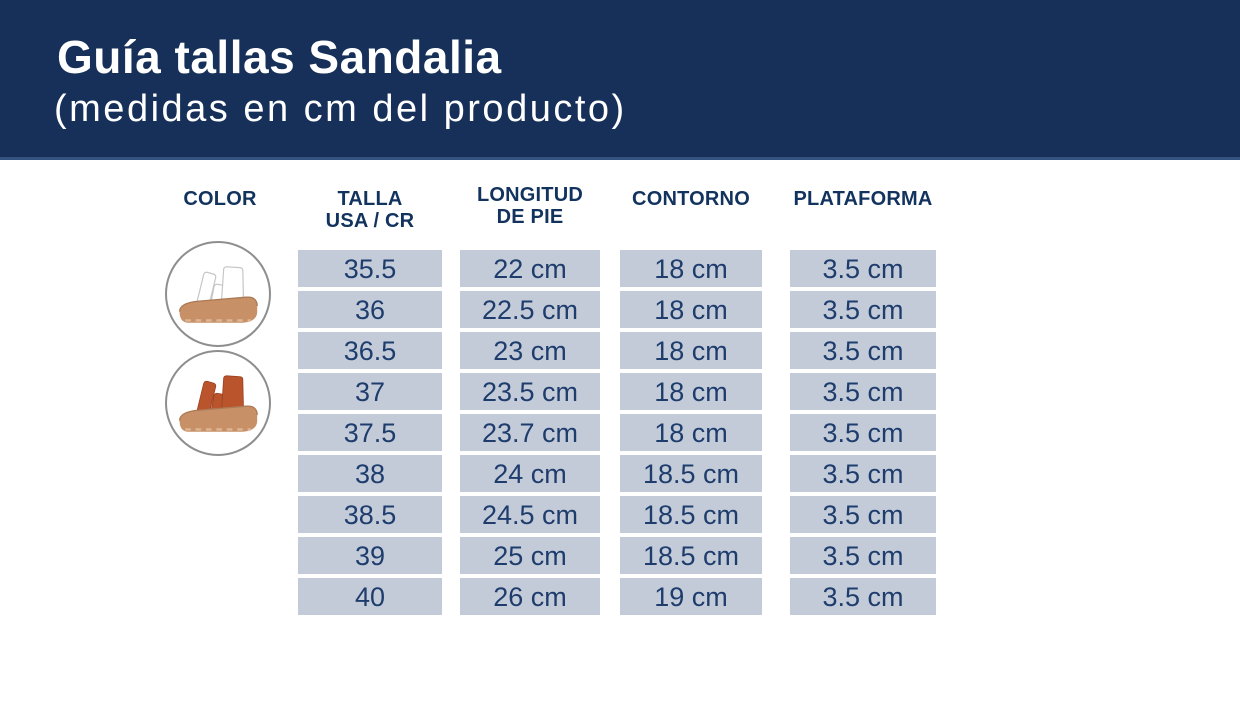  What do you see at coordinates (370, 473) in the screenshot?
I see `table-cell: 38` at bounding box center [370, 473].